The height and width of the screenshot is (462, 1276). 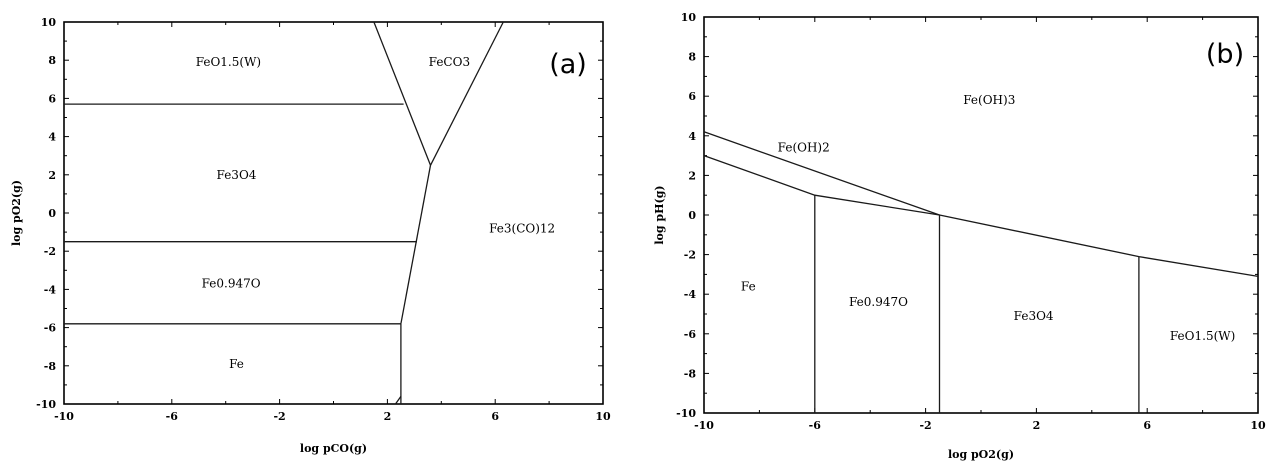 I want to click on region-label: Fe3(CO)12, so click(x=522, y=228).